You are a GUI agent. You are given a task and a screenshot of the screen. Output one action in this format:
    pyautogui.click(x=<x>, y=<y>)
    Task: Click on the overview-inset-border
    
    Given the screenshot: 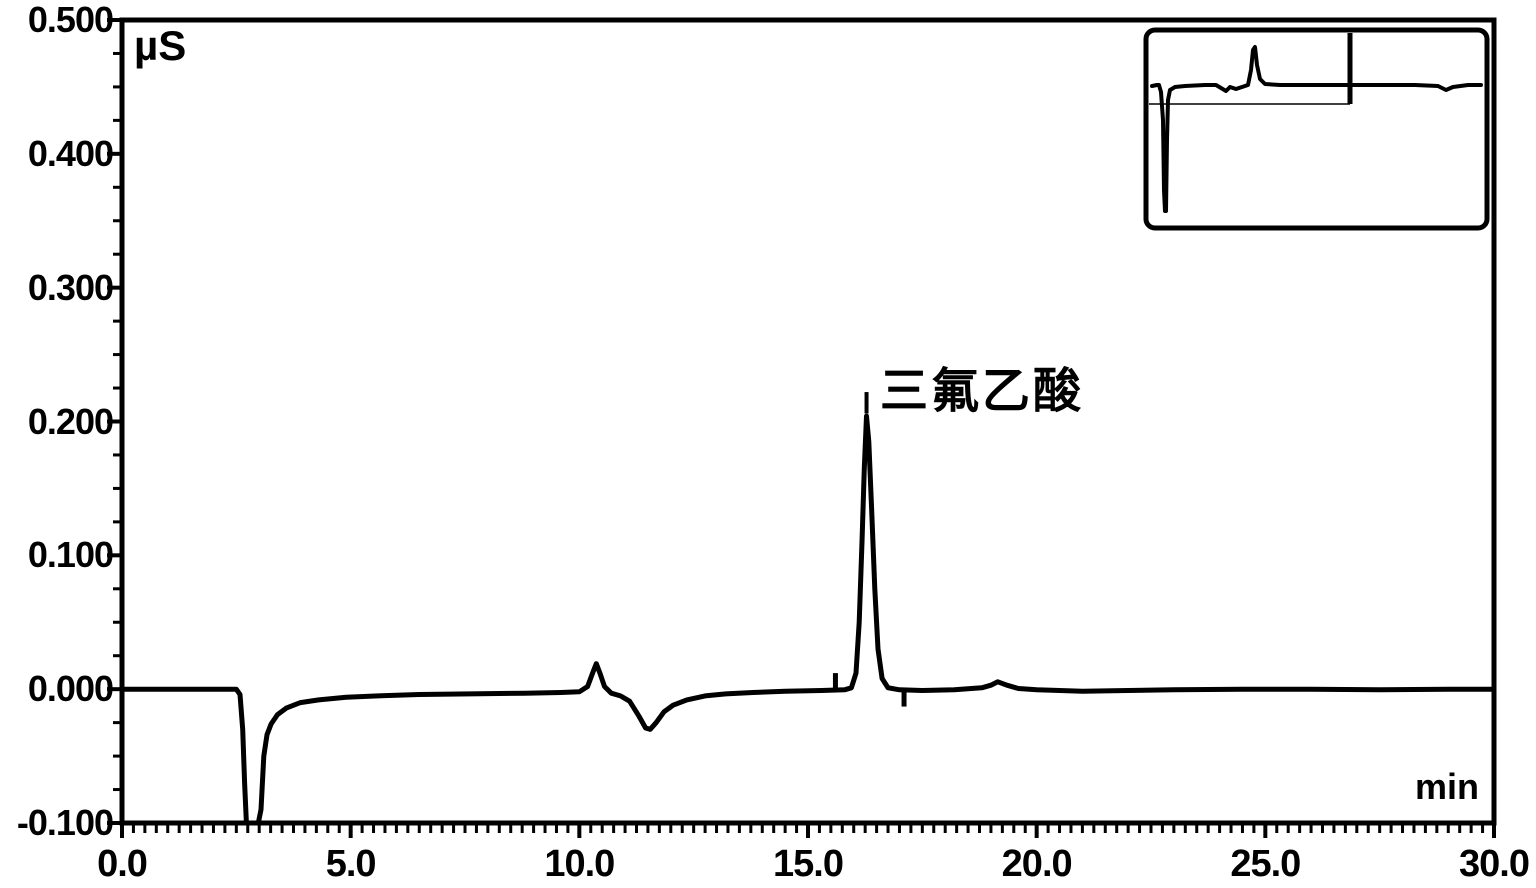 What is the action you would take?
    pyautogui.click(x=1316, y=129)
    